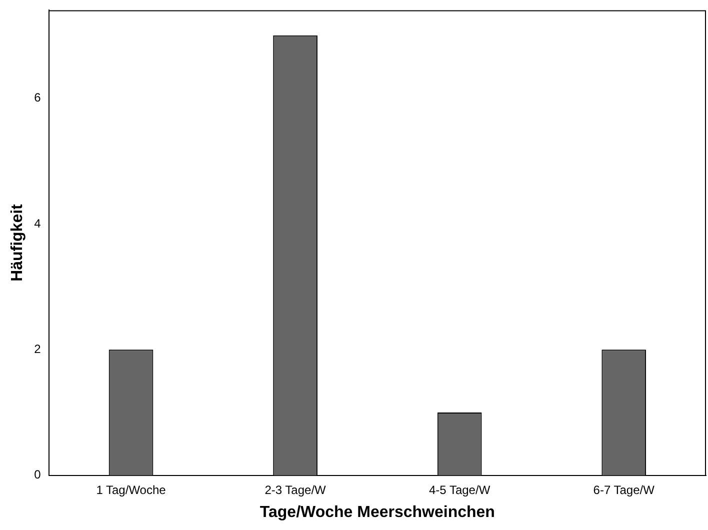  What do you see at coordinates (295, 489) in the screenshot?
I see `x-tick-label: 2-3 Tage/W` at bounding box center [295, 489].